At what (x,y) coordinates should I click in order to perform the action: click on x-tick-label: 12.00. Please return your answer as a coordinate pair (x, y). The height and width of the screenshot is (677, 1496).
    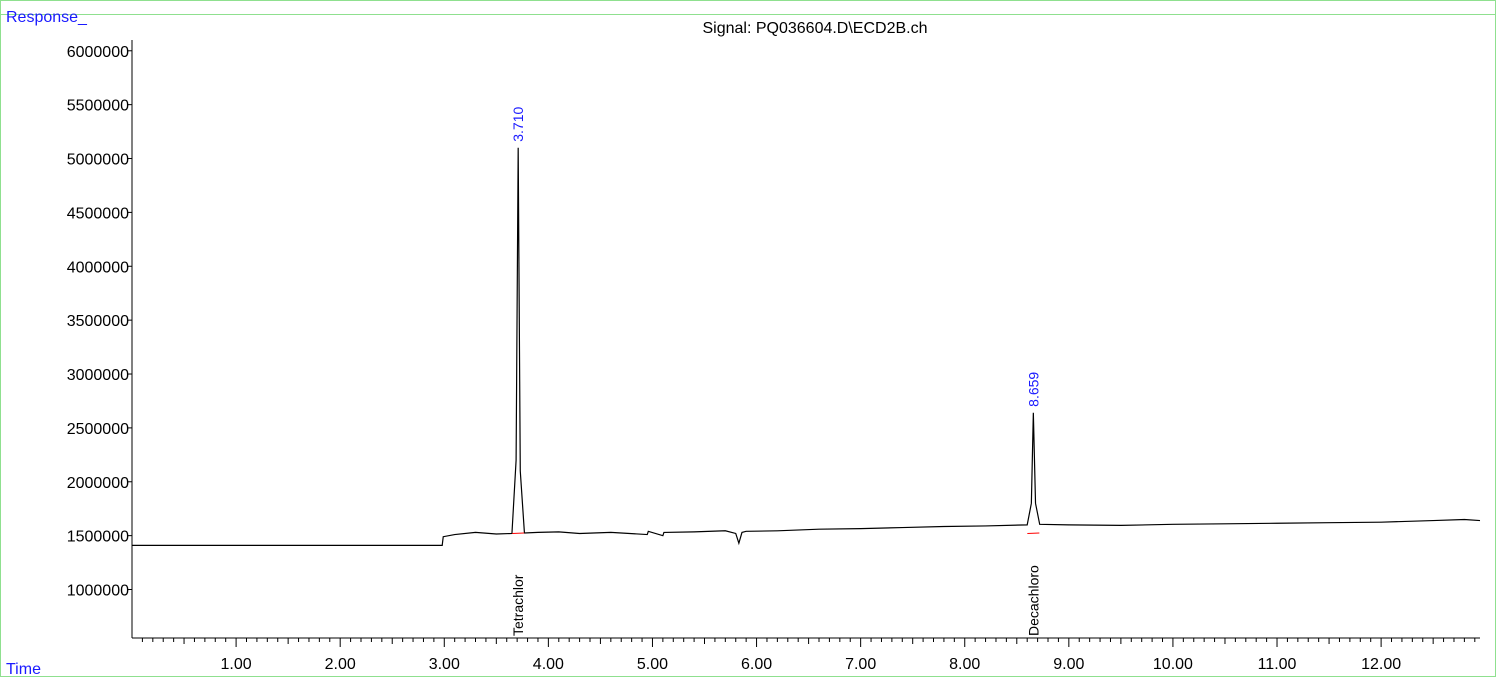
    Looking at the image, I should click on (1381, 664).